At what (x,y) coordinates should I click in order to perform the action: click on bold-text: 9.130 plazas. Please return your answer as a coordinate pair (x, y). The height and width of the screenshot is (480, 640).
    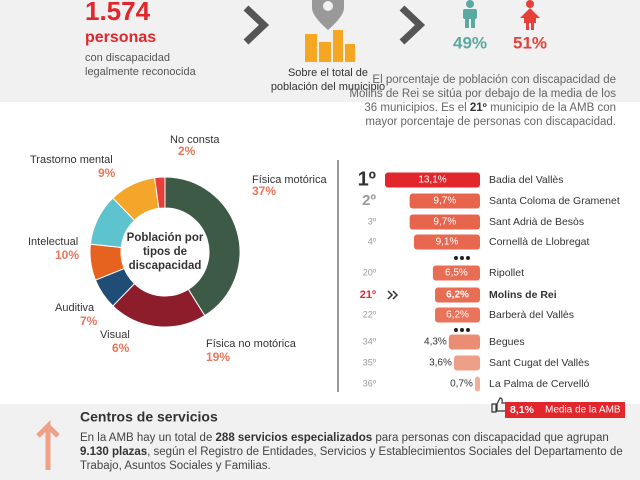
    Looking at the image, I should click on (114, 452).